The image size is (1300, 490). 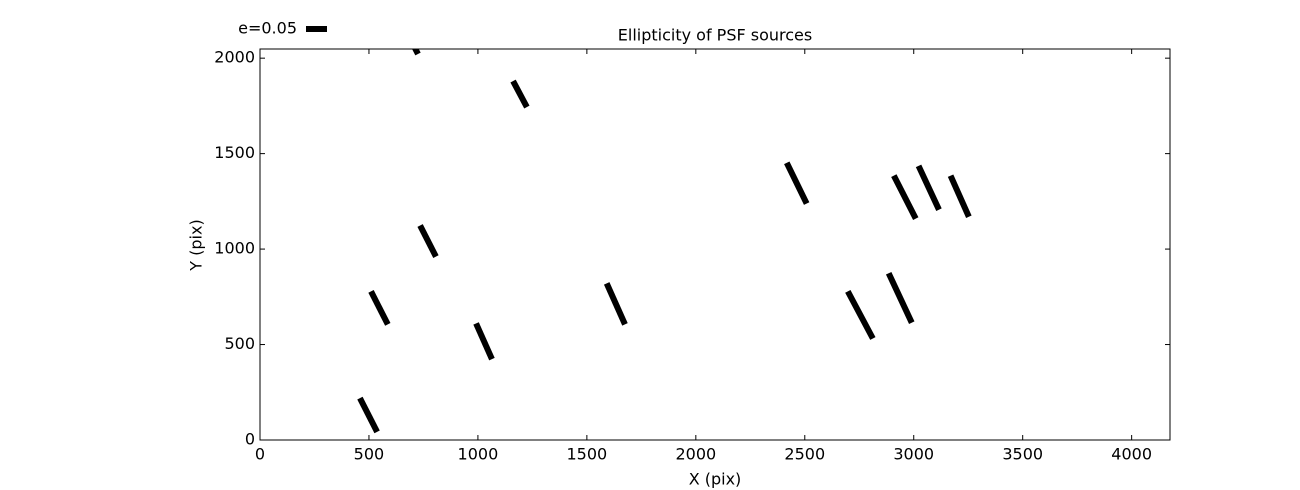 What do you see at coordinates (913, 454) in the screenshot?
I see `x-tick-label: 3000` at bounding box center [913, 454].